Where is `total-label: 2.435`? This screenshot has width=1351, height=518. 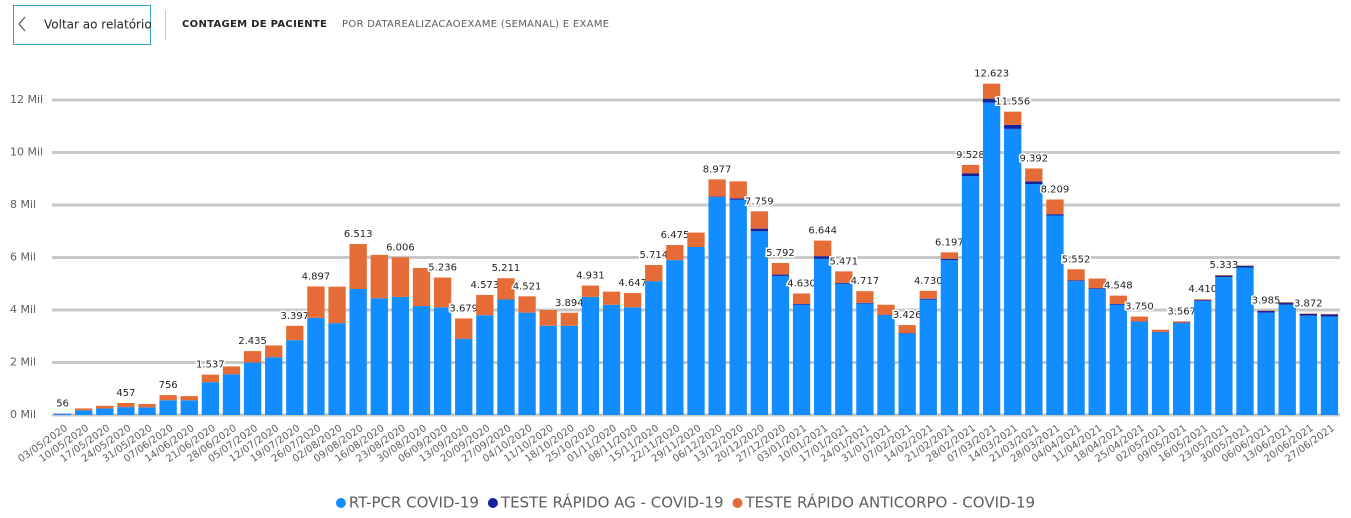
total-label: 2.435 is located at coordinates (252, 341).